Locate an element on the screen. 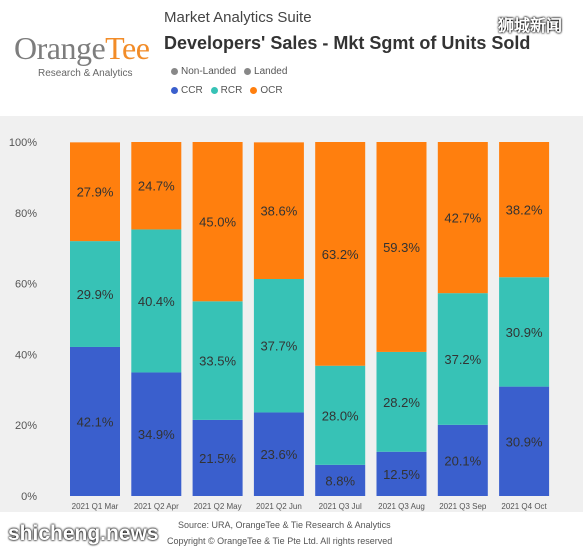 This screenshot has width=583, height=549. legend-dot-non-landed is located at coordinates (174, 71).